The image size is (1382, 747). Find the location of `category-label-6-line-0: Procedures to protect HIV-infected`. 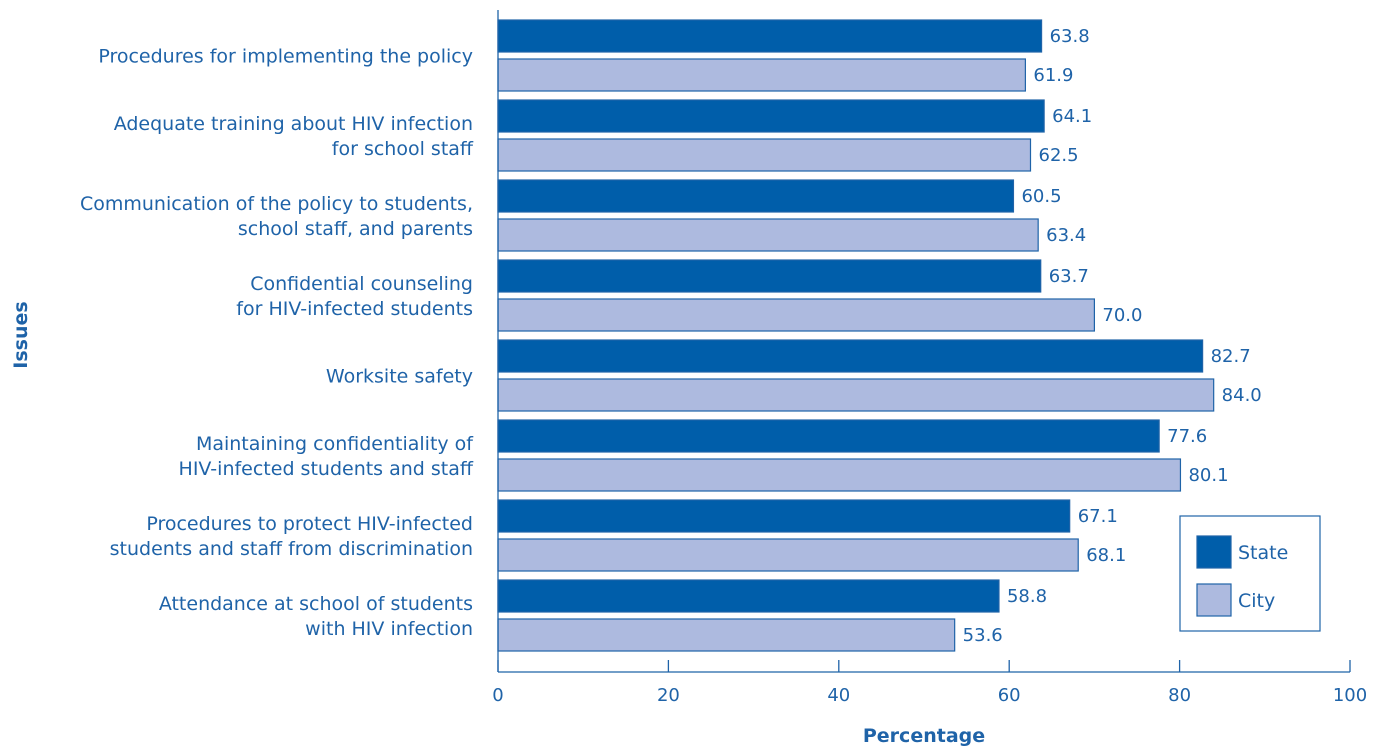

category-label-6-line-0: Procedures to protect HIV-infected is located at coordinates (309, 524).